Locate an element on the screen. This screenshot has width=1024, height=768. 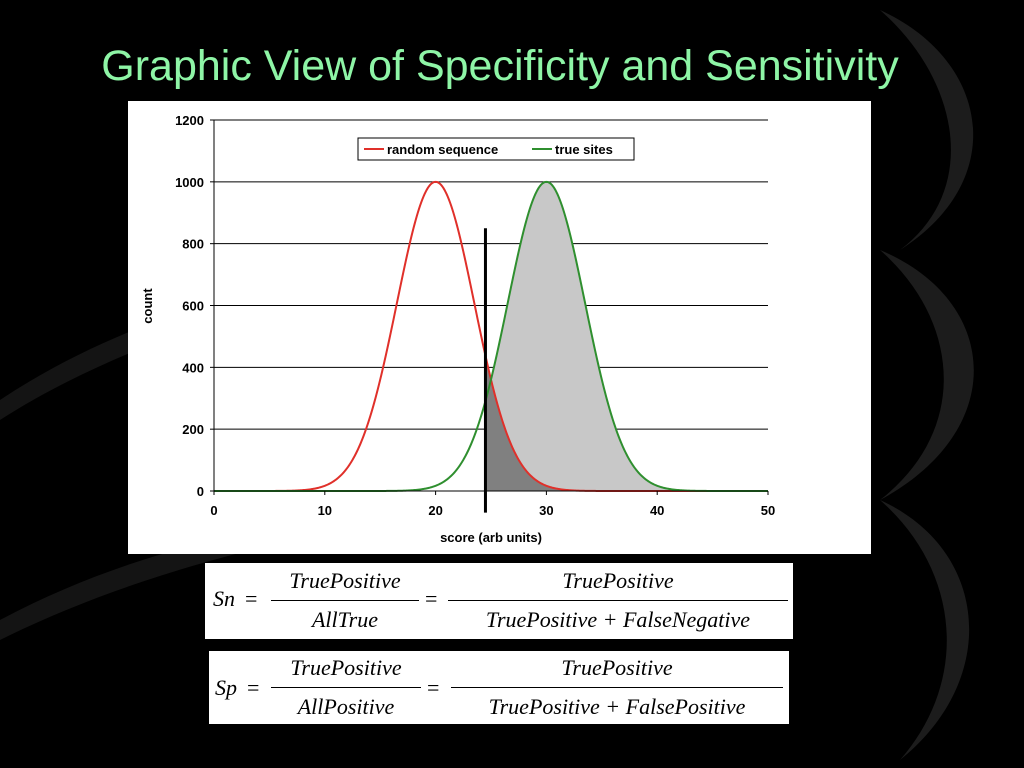
y-tick-label: 600 is located at coordinates (193, 306).